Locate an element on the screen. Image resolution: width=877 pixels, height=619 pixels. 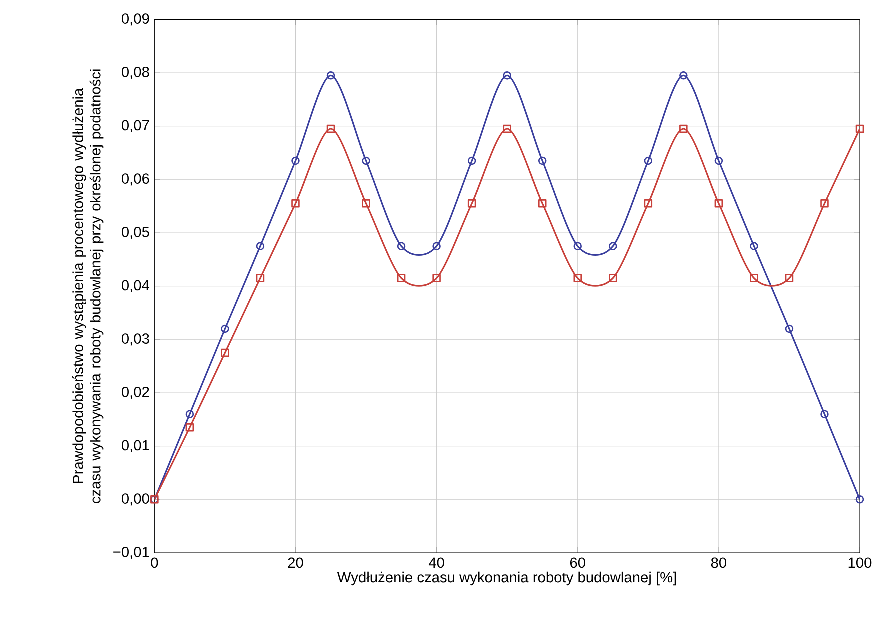
x-axis-title: Wydłużenie czasu wykonania roboty budowlanej [%] is located at coordinates (506, 579).